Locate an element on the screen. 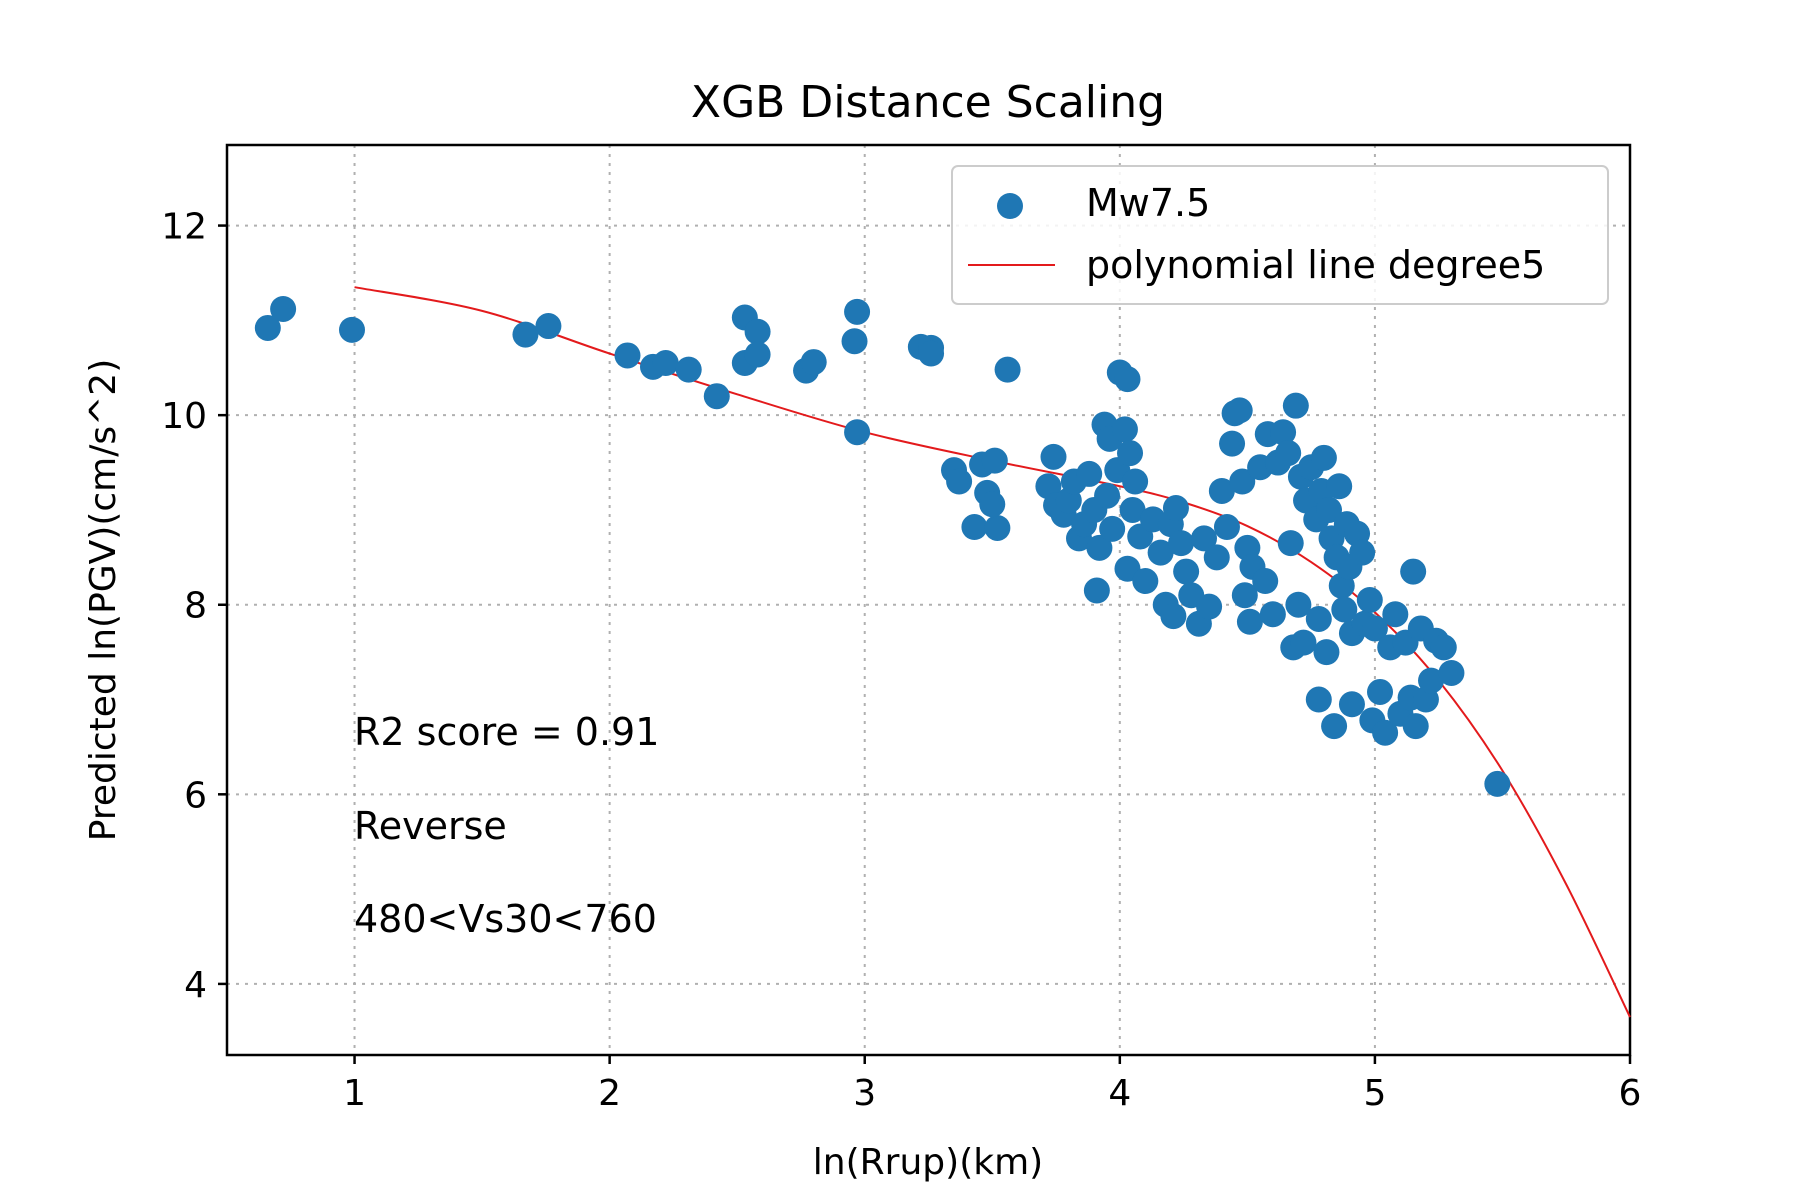 This screenshot has height=1200, width=1800. x-tick-label: 5 is located at coordinates (1374, 1093).